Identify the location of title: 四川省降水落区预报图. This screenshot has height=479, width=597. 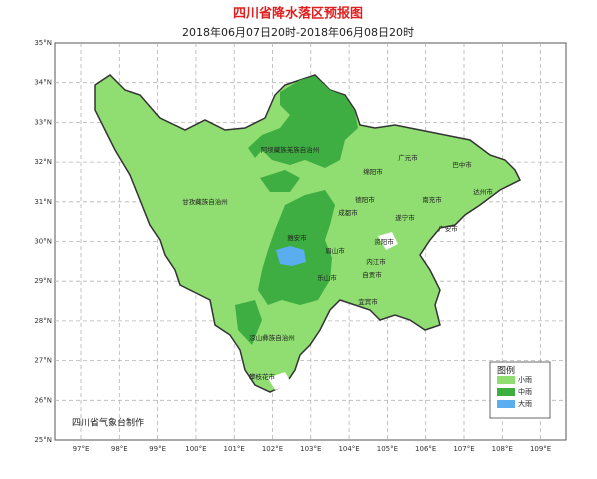
(298, 14).